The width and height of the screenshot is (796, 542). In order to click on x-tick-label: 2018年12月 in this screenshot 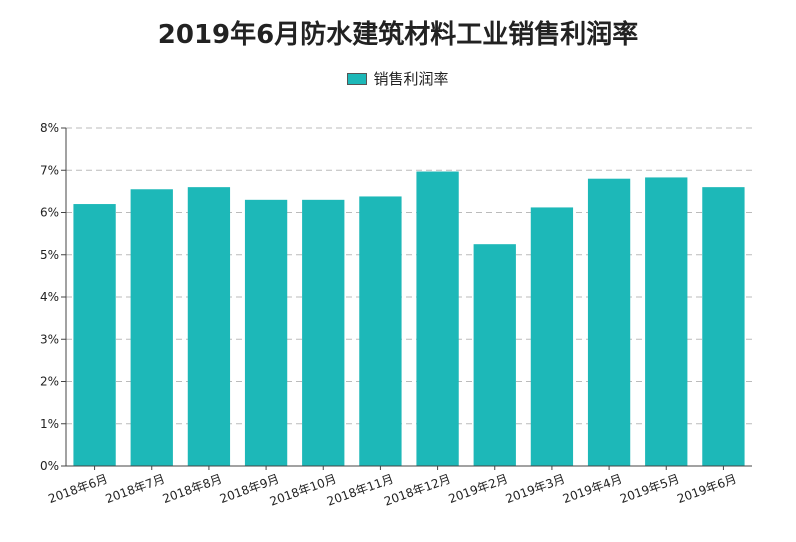, I will do `click(417, 490)`.